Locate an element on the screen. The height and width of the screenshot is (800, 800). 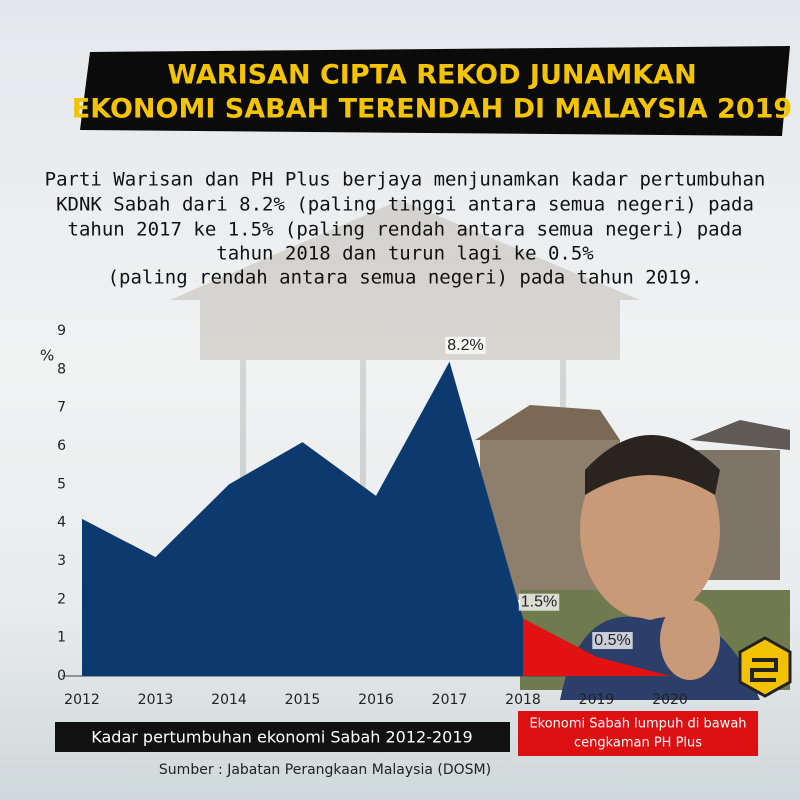
headline-band is located at coordinates (435, 91).